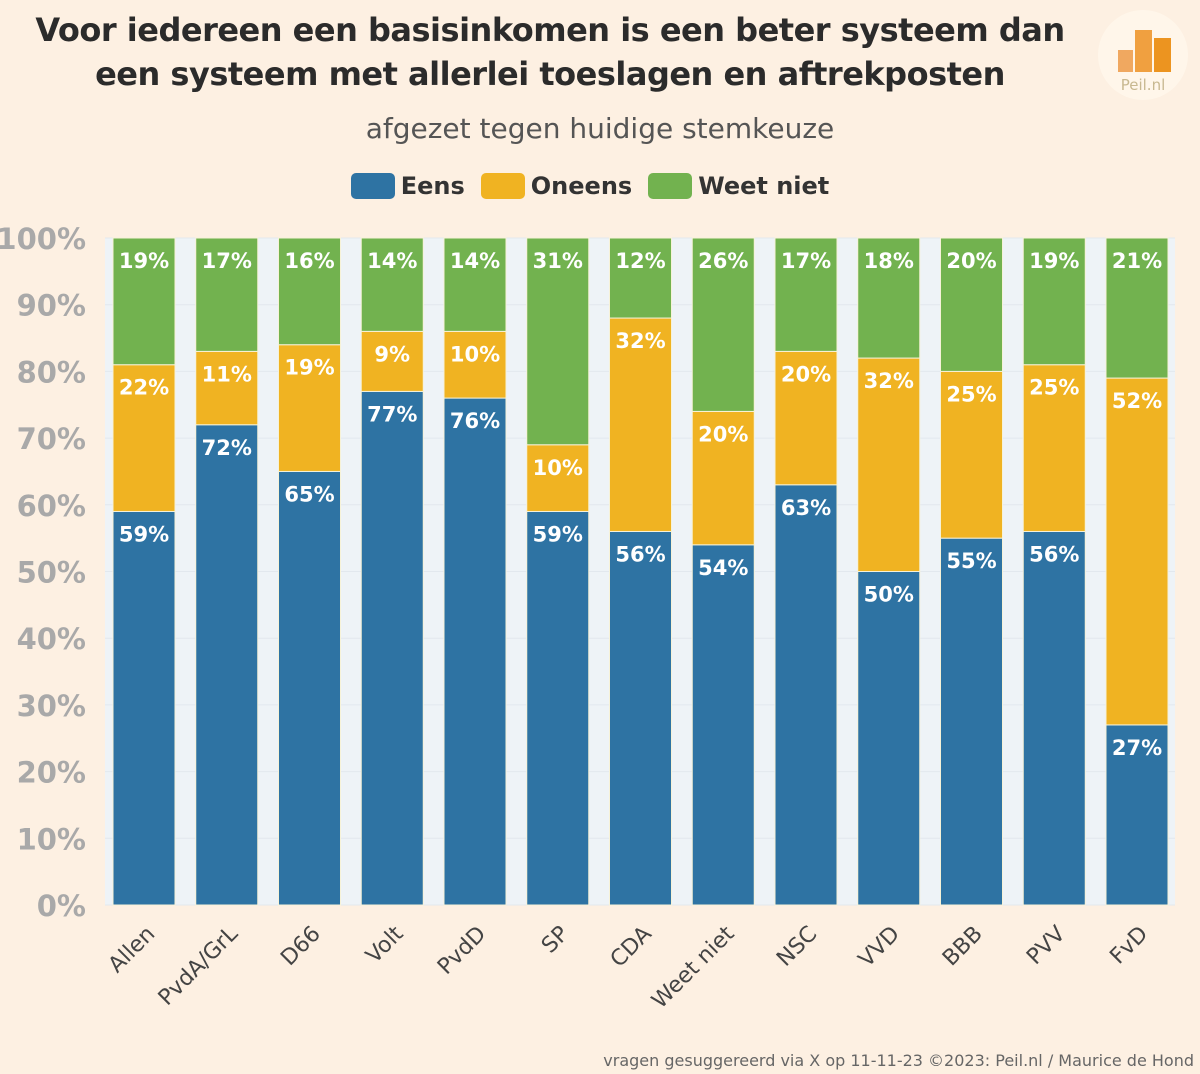  What do you see at coordinates (392, 354) in the screenshot?
I see `data-label: 9%` at bounding box center [392, 354].